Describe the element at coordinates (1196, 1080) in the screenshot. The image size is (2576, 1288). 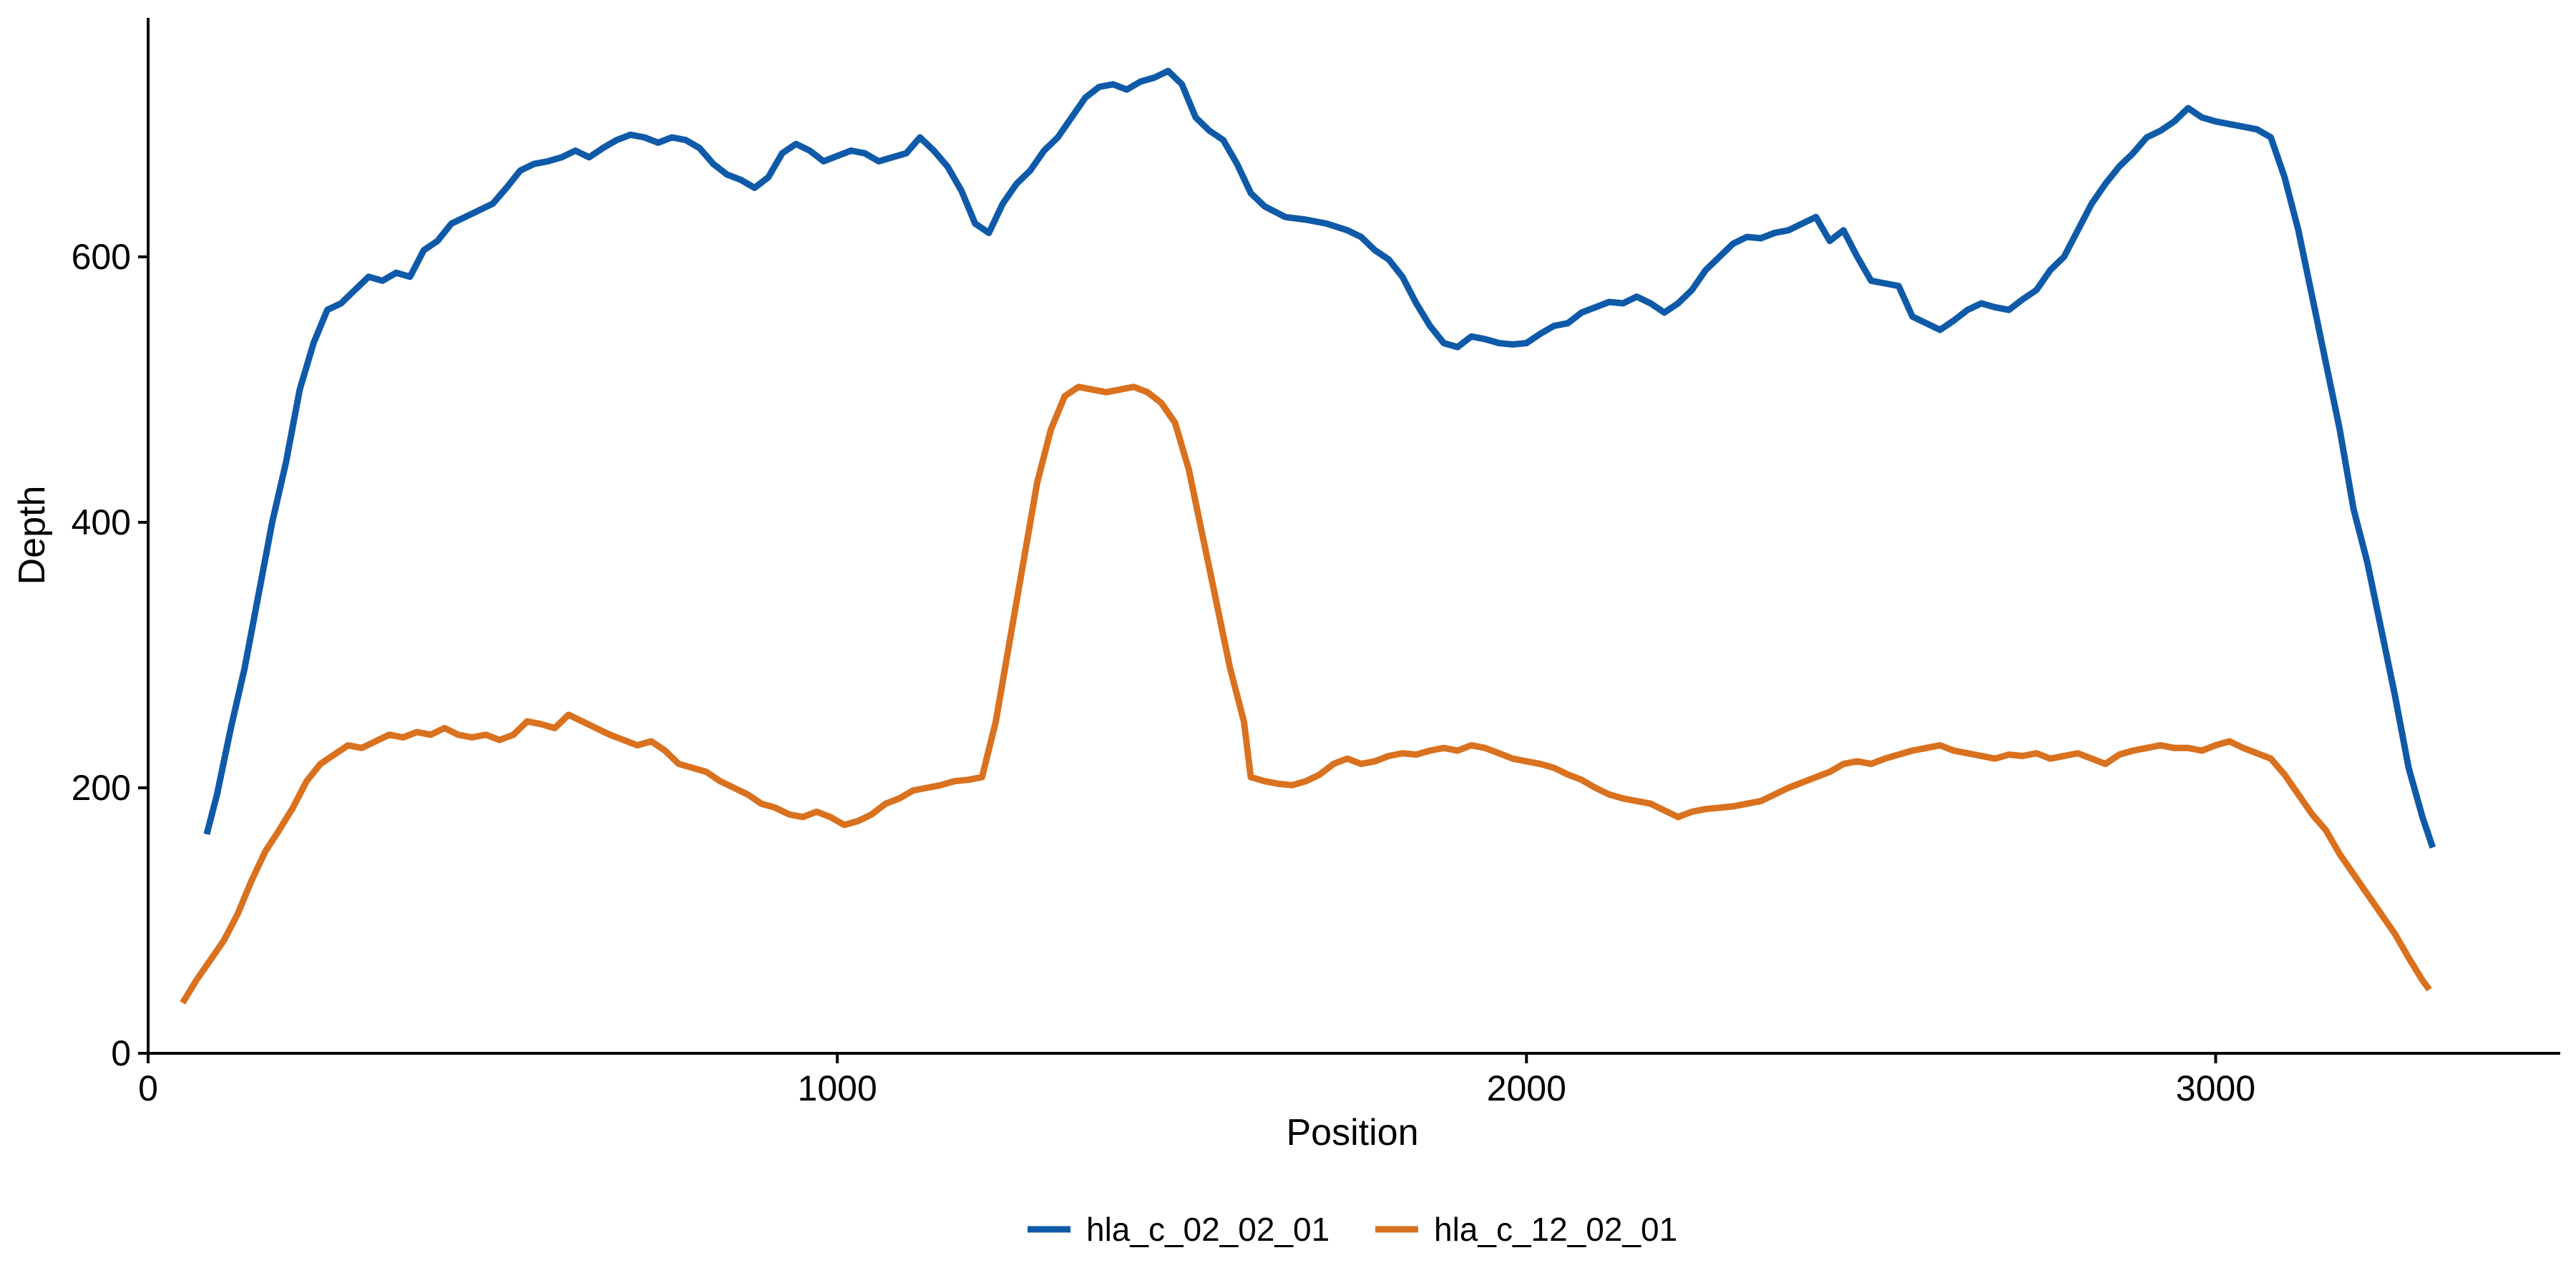
I see `x-axis-ticks: 0 1000 2000 3000` at that location.